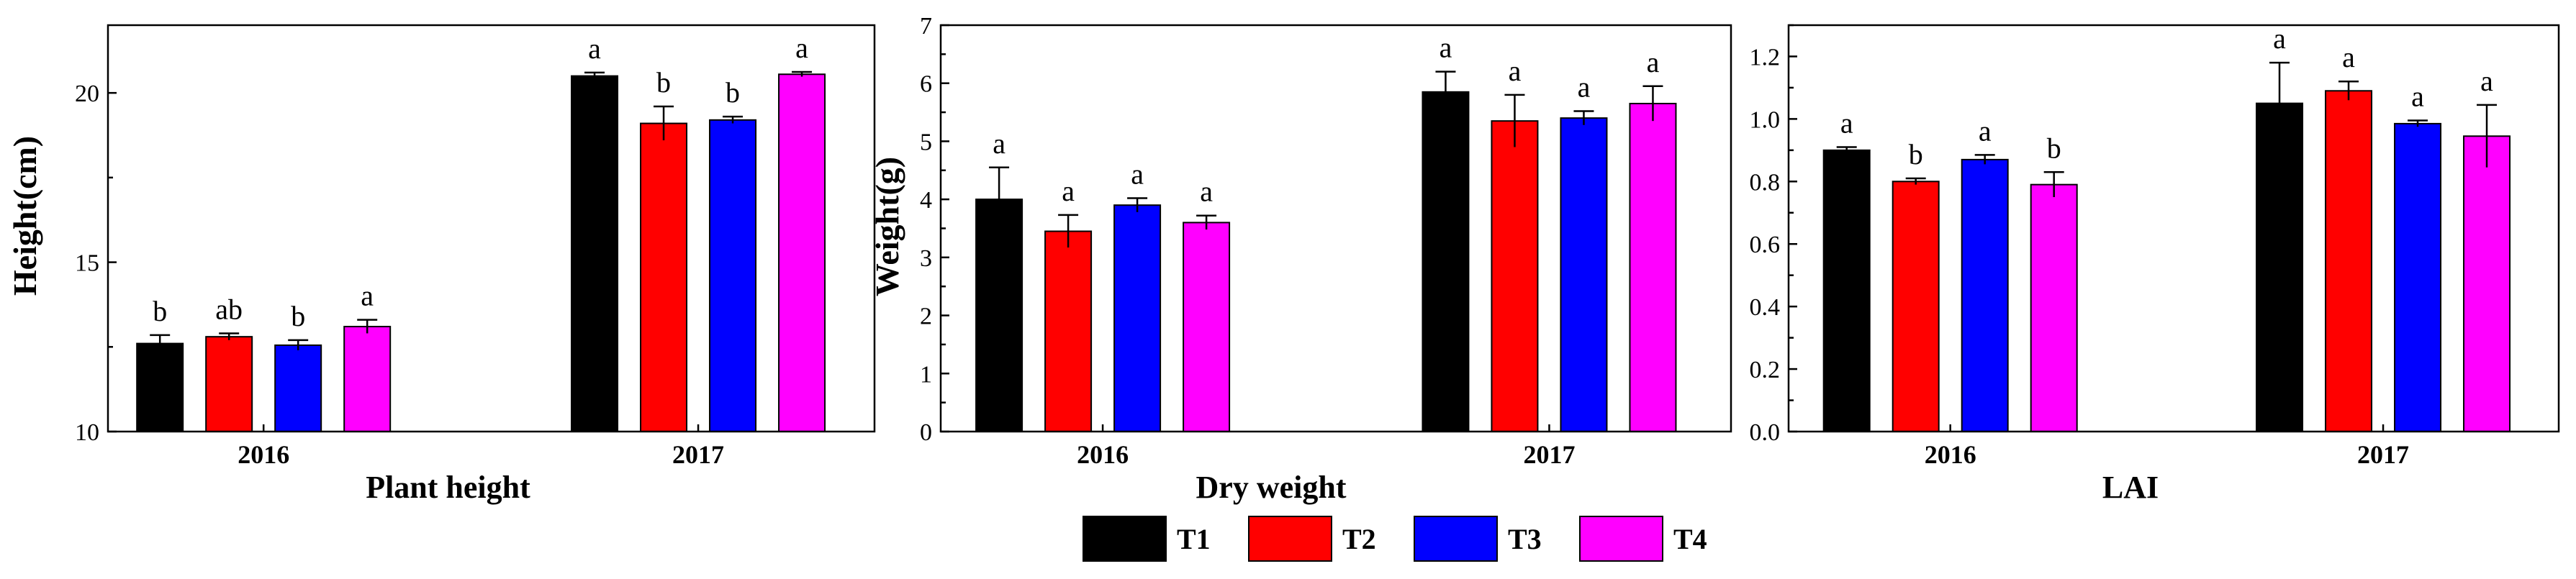 This screenshot has height=579, width=2576. I want to click on y-tick-label: 20, so click(87, 94).